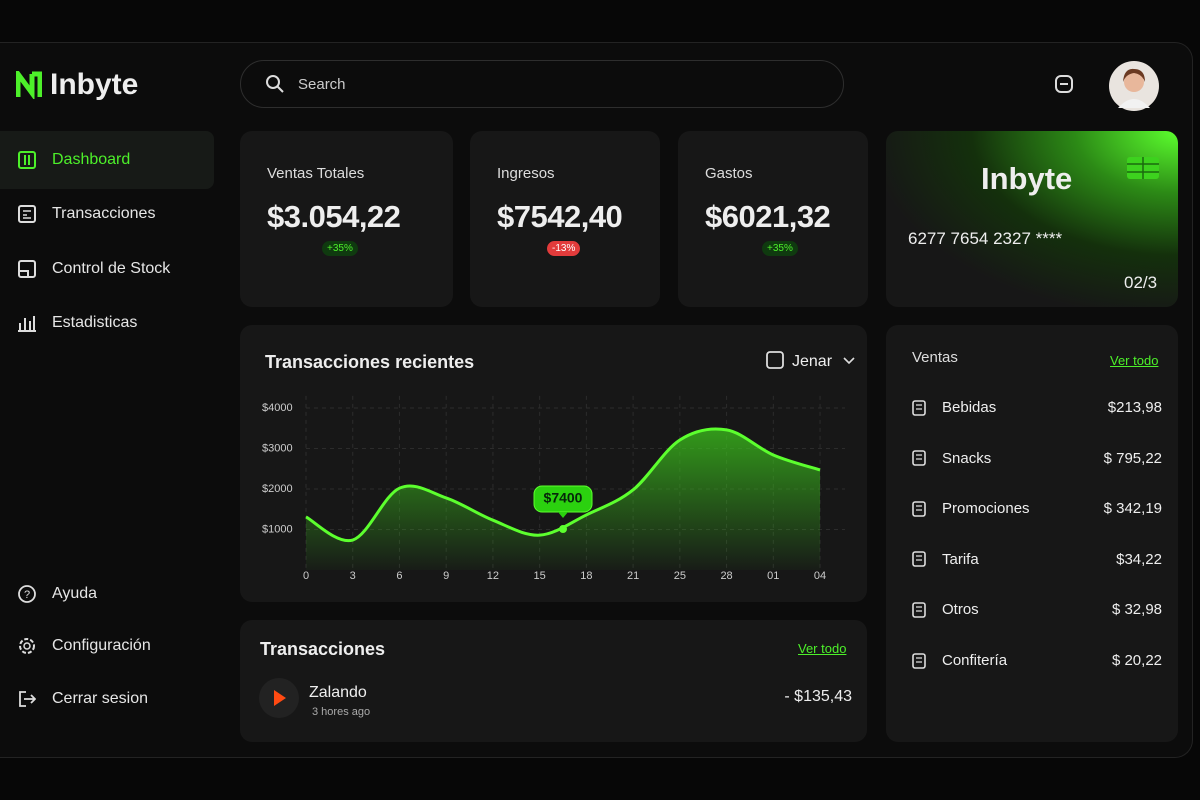 Image resolution: width=1200 pixels, height=800 pixels. Describe the element at coordinates (1037, 609) in the screenshot. I see `ventas-row: Otros $ 32,98` at that location.